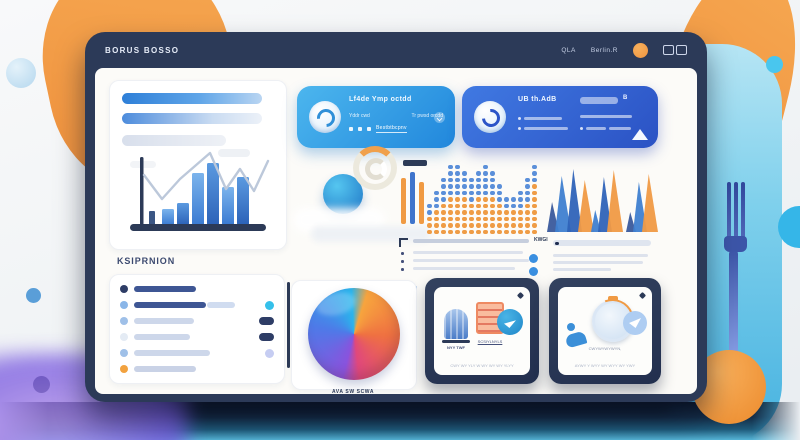 This screenshot has width=800, height=440. I want to click on card-badge: B, so click(625, 98).